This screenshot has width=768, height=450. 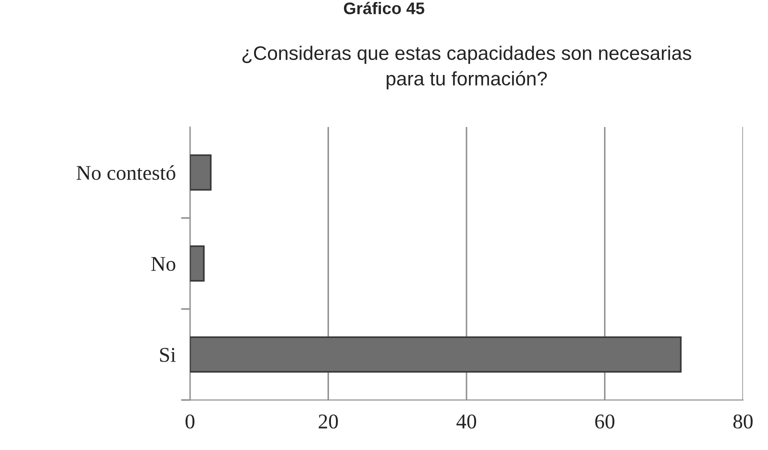 What do you see at coordinates (604, 421) in the screenshot?
I see `x-tick-label: 60` at bounding box center [604, 421].